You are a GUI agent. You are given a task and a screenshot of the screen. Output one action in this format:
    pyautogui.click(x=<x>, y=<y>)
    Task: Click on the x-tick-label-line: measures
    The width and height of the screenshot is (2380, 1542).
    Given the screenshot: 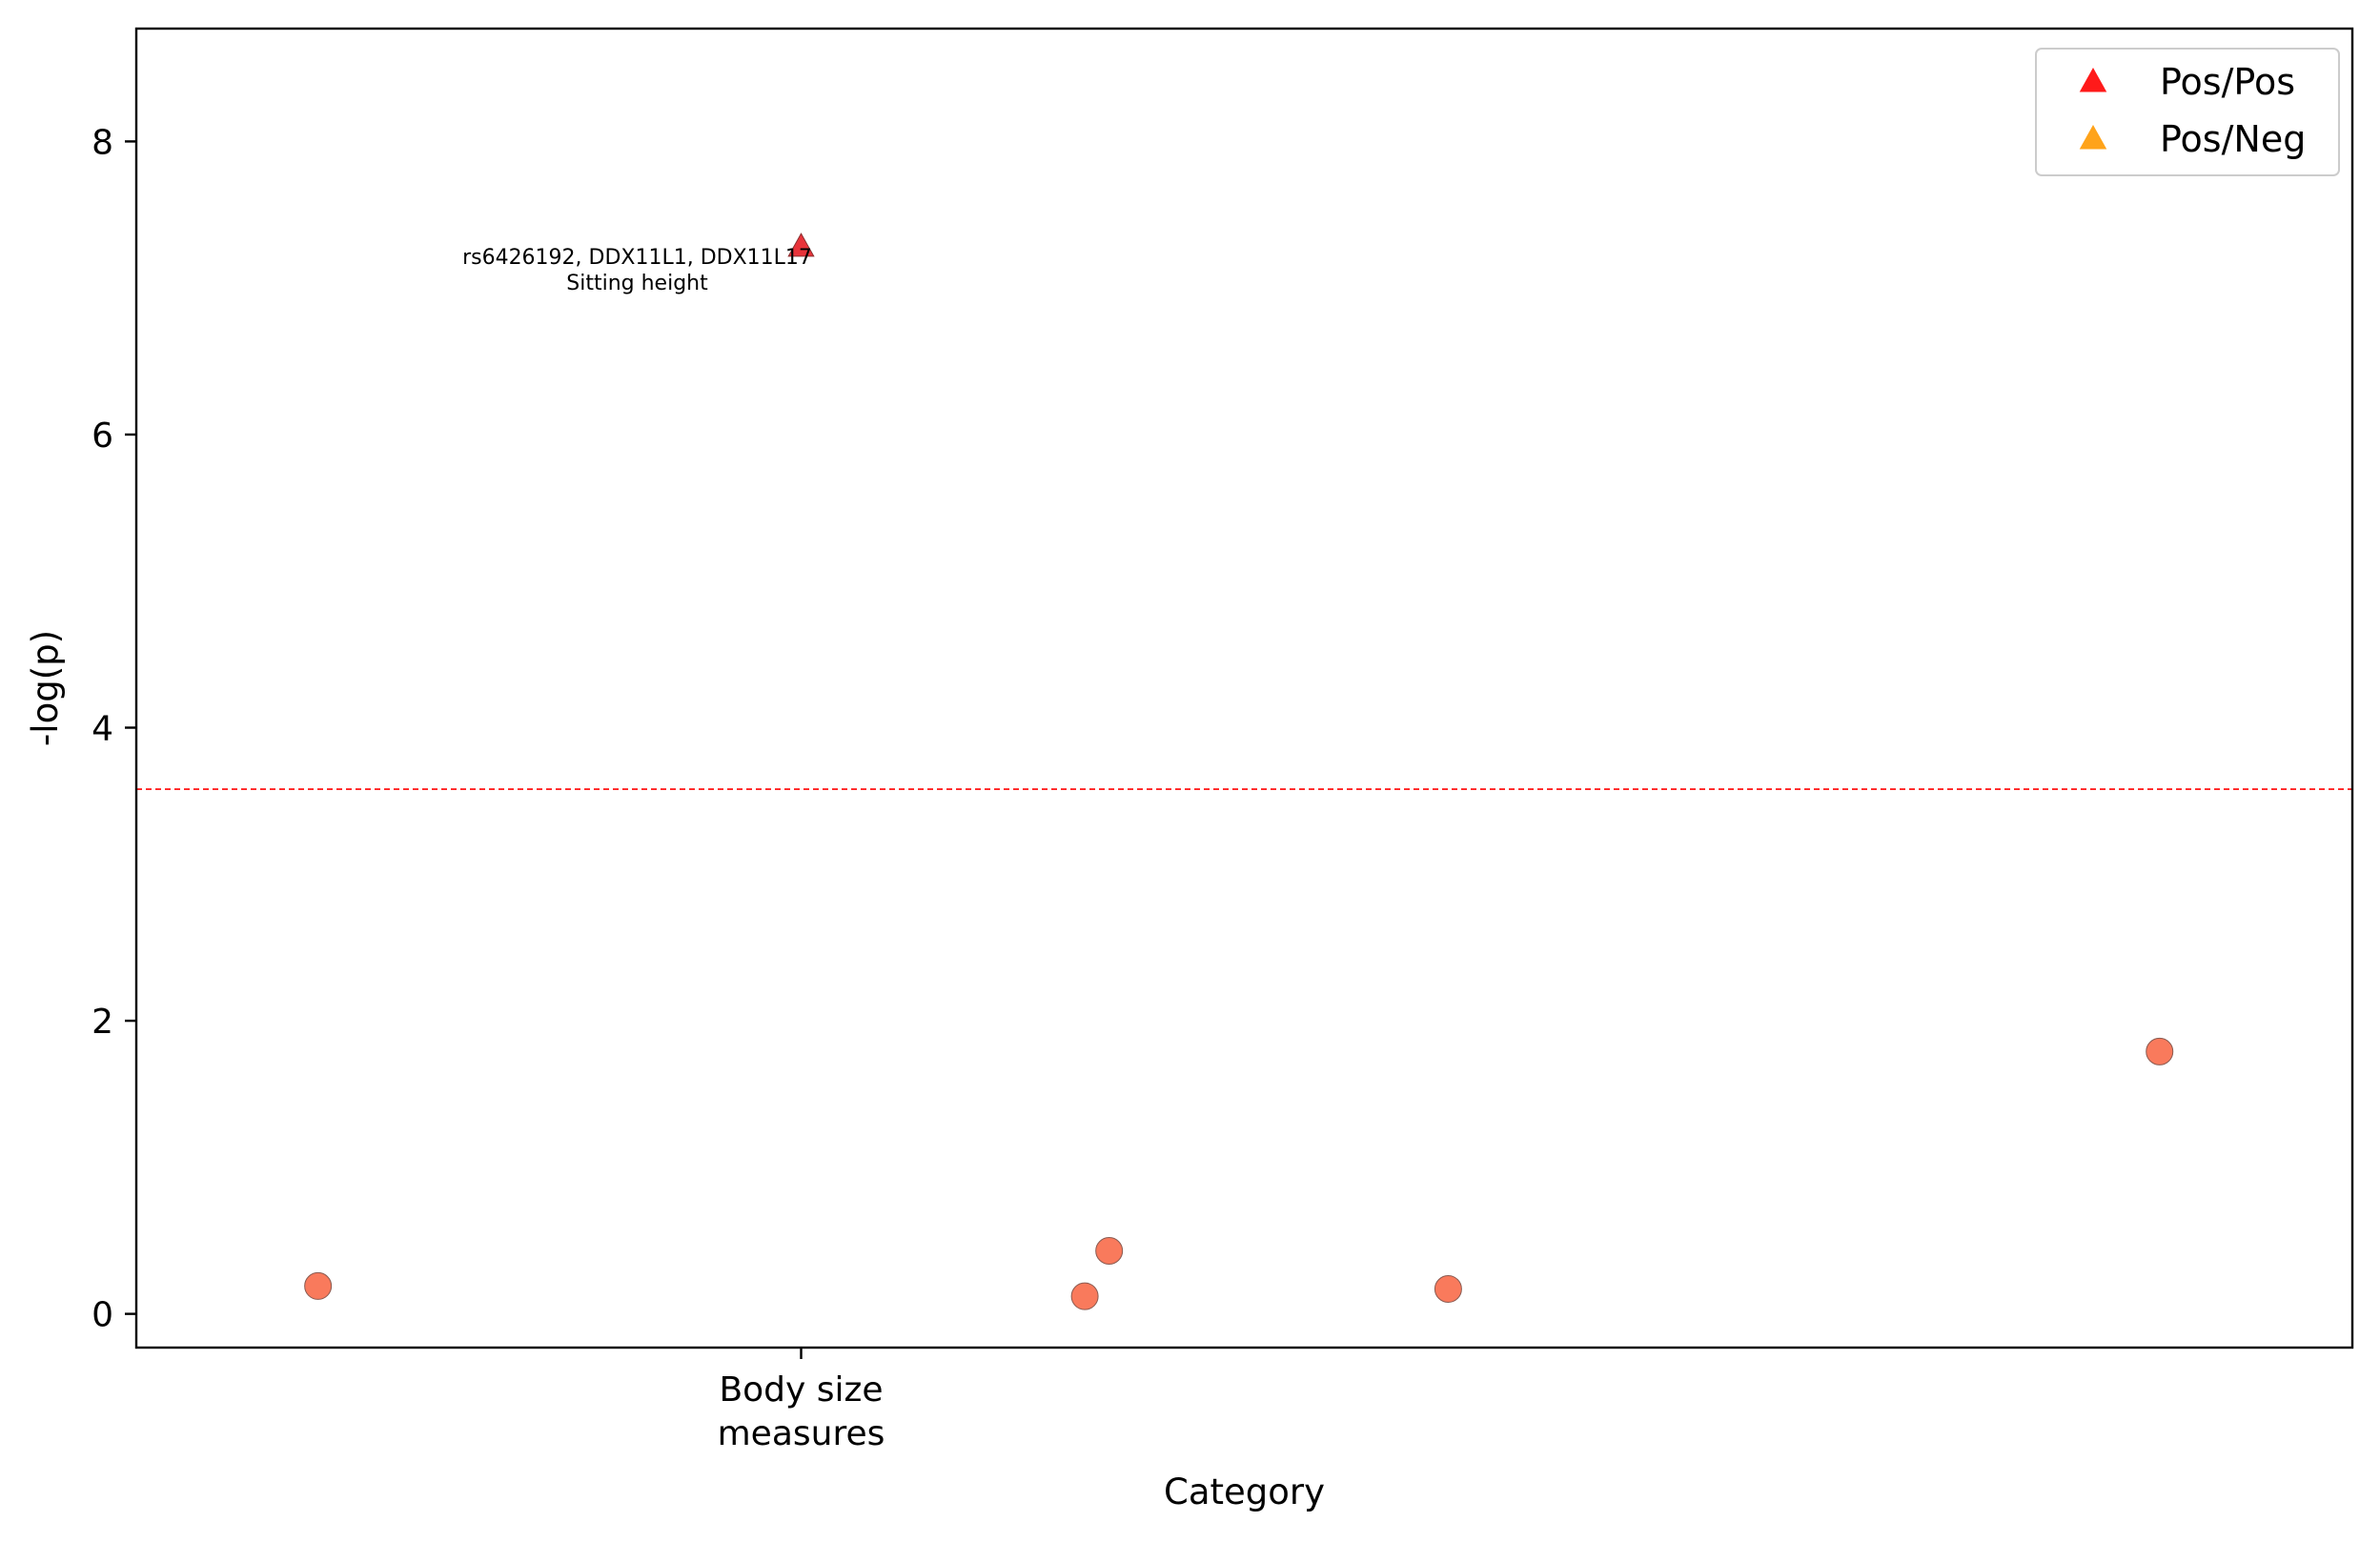 What is the action you would take?
    pyautogui.click(x=802, y=1433)
    